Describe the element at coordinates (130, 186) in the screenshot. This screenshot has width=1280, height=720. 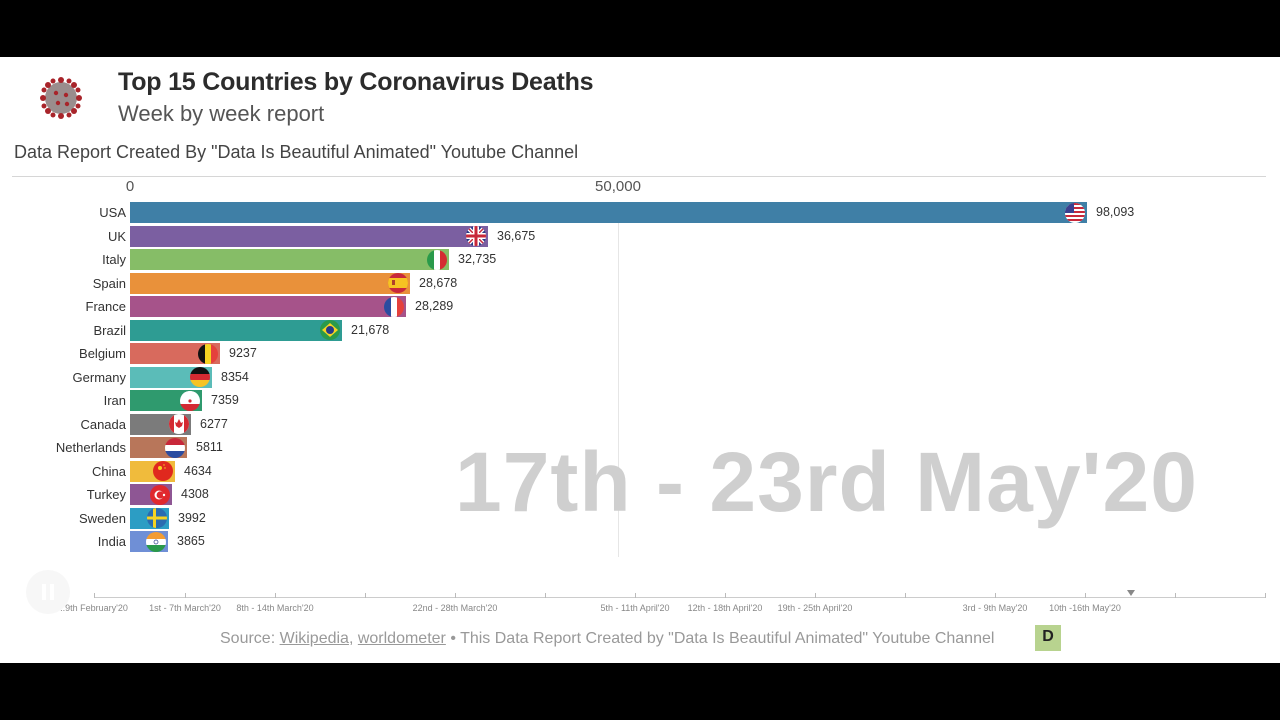
I see `axis-tick-0: 0` at that location.